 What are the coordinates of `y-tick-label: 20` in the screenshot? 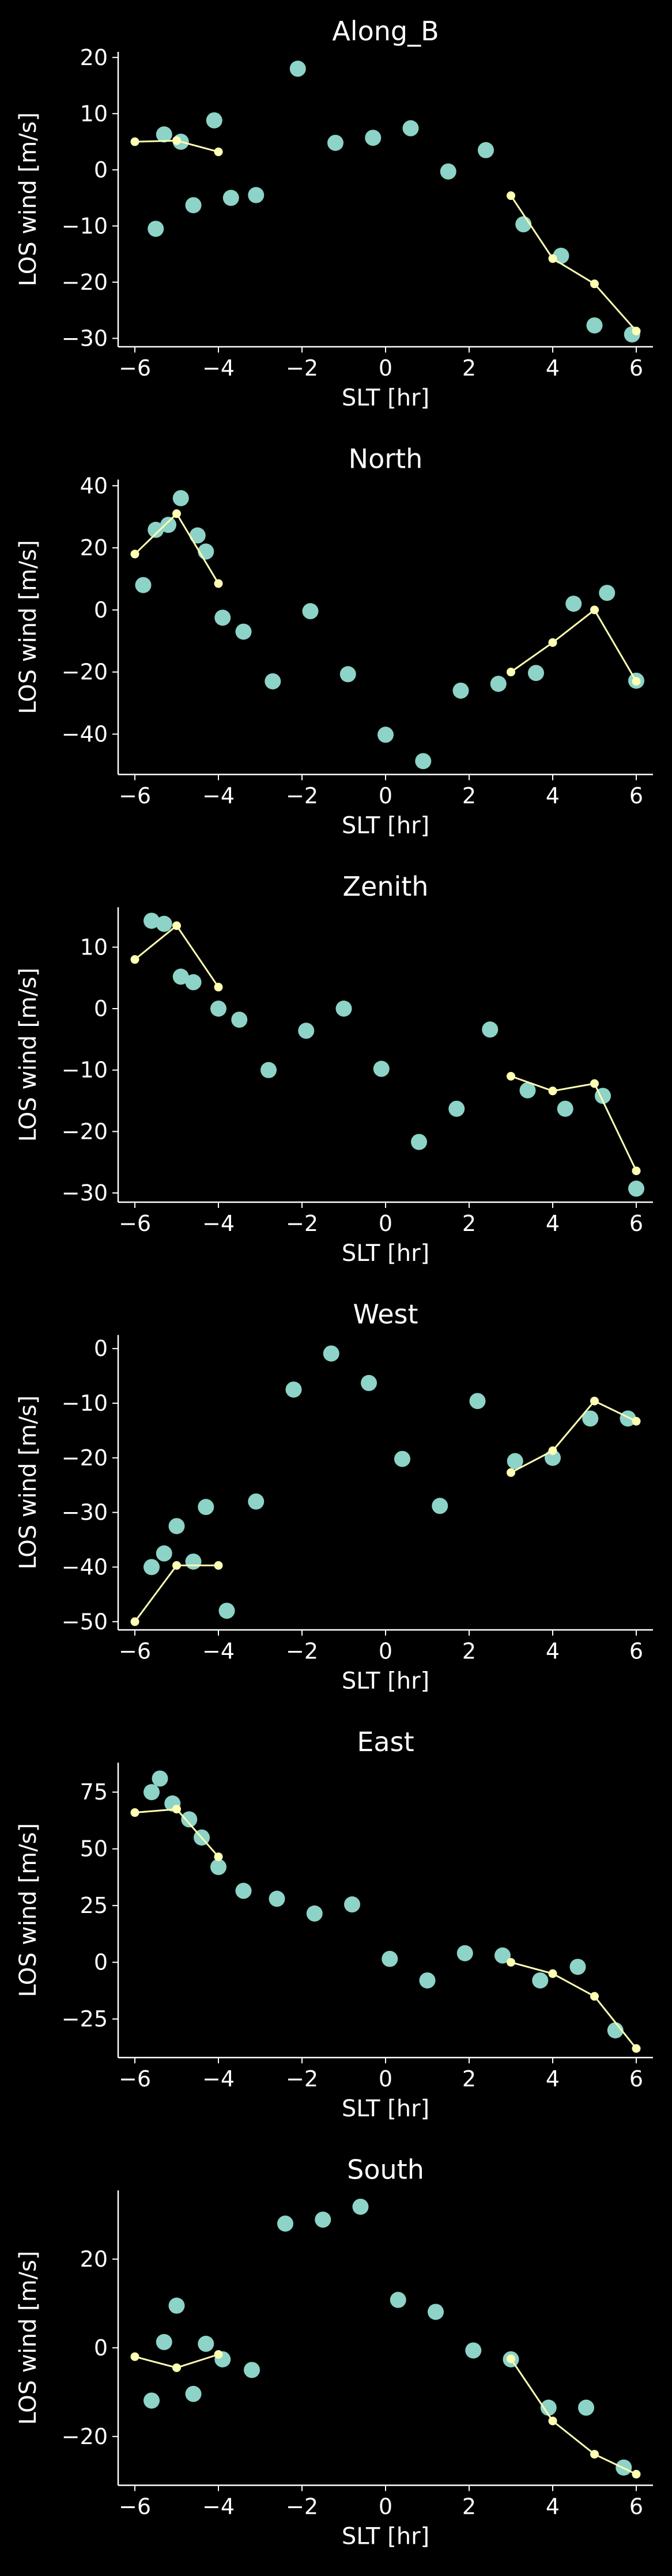 It's located at (94, 57).